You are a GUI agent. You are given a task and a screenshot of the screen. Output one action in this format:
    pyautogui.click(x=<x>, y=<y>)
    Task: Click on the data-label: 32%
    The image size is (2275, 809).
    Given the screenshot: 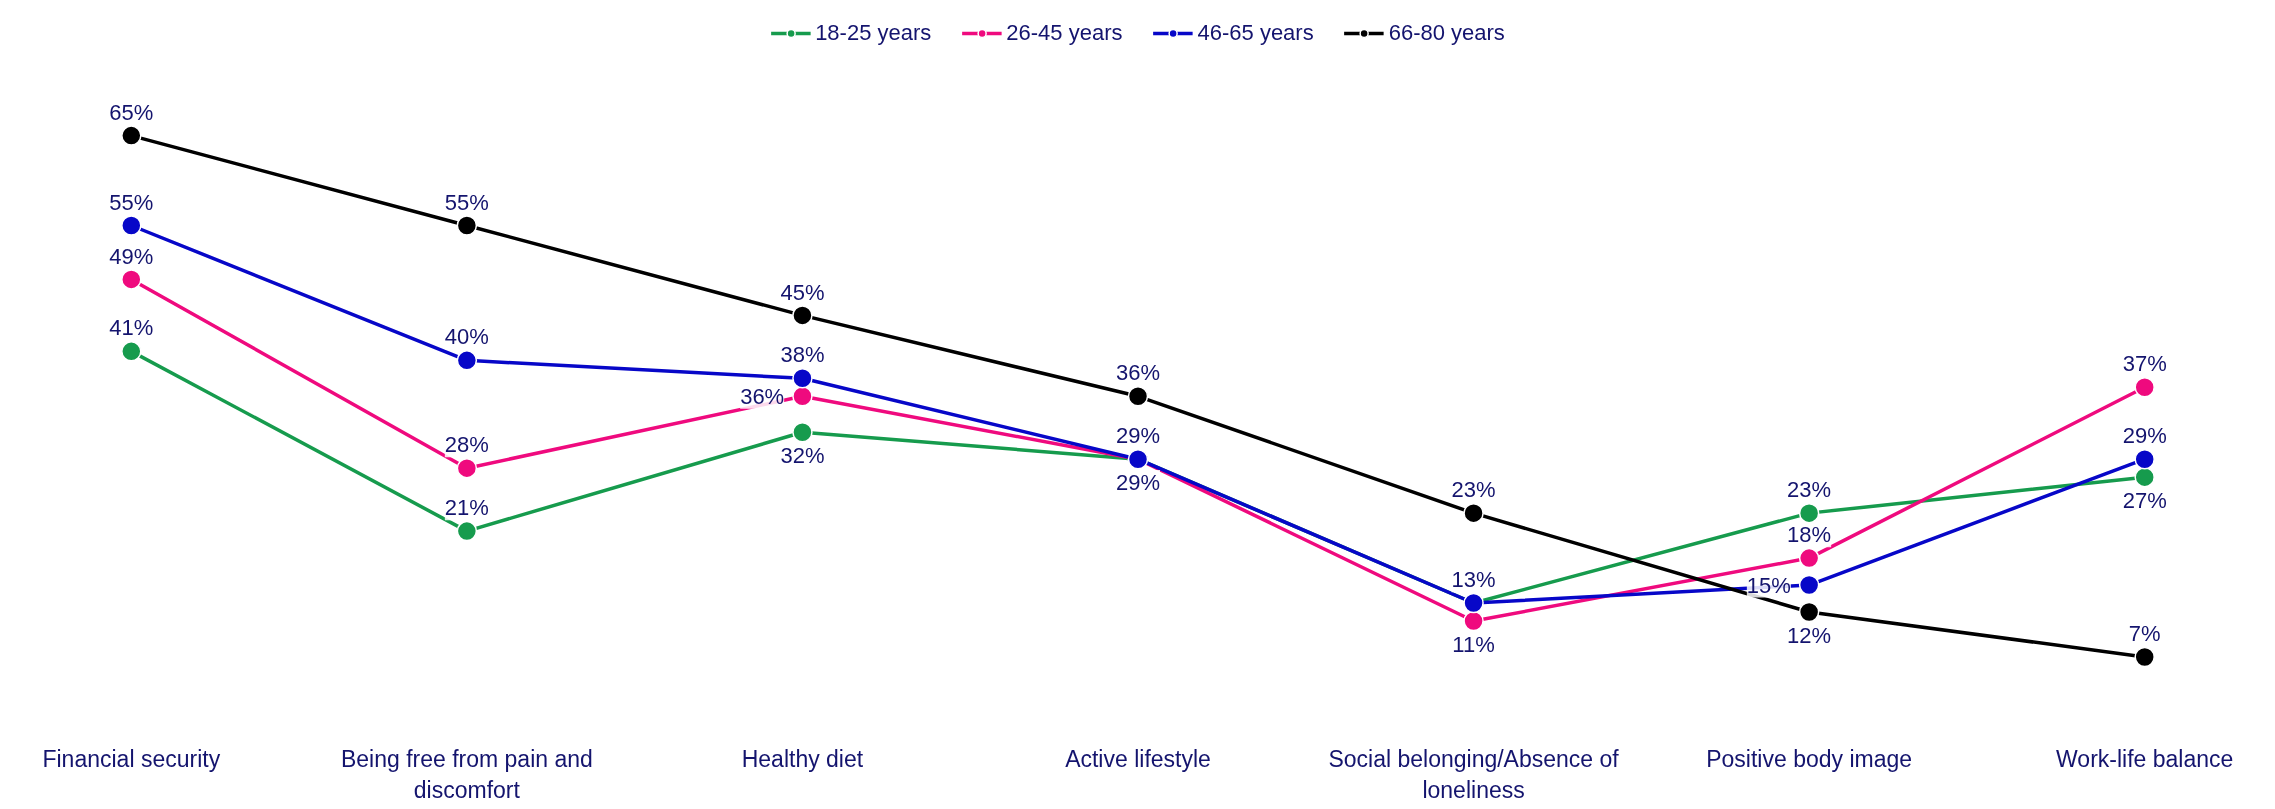 What is the action you would take?
    pyautogui.click(x=802, y=456)
    